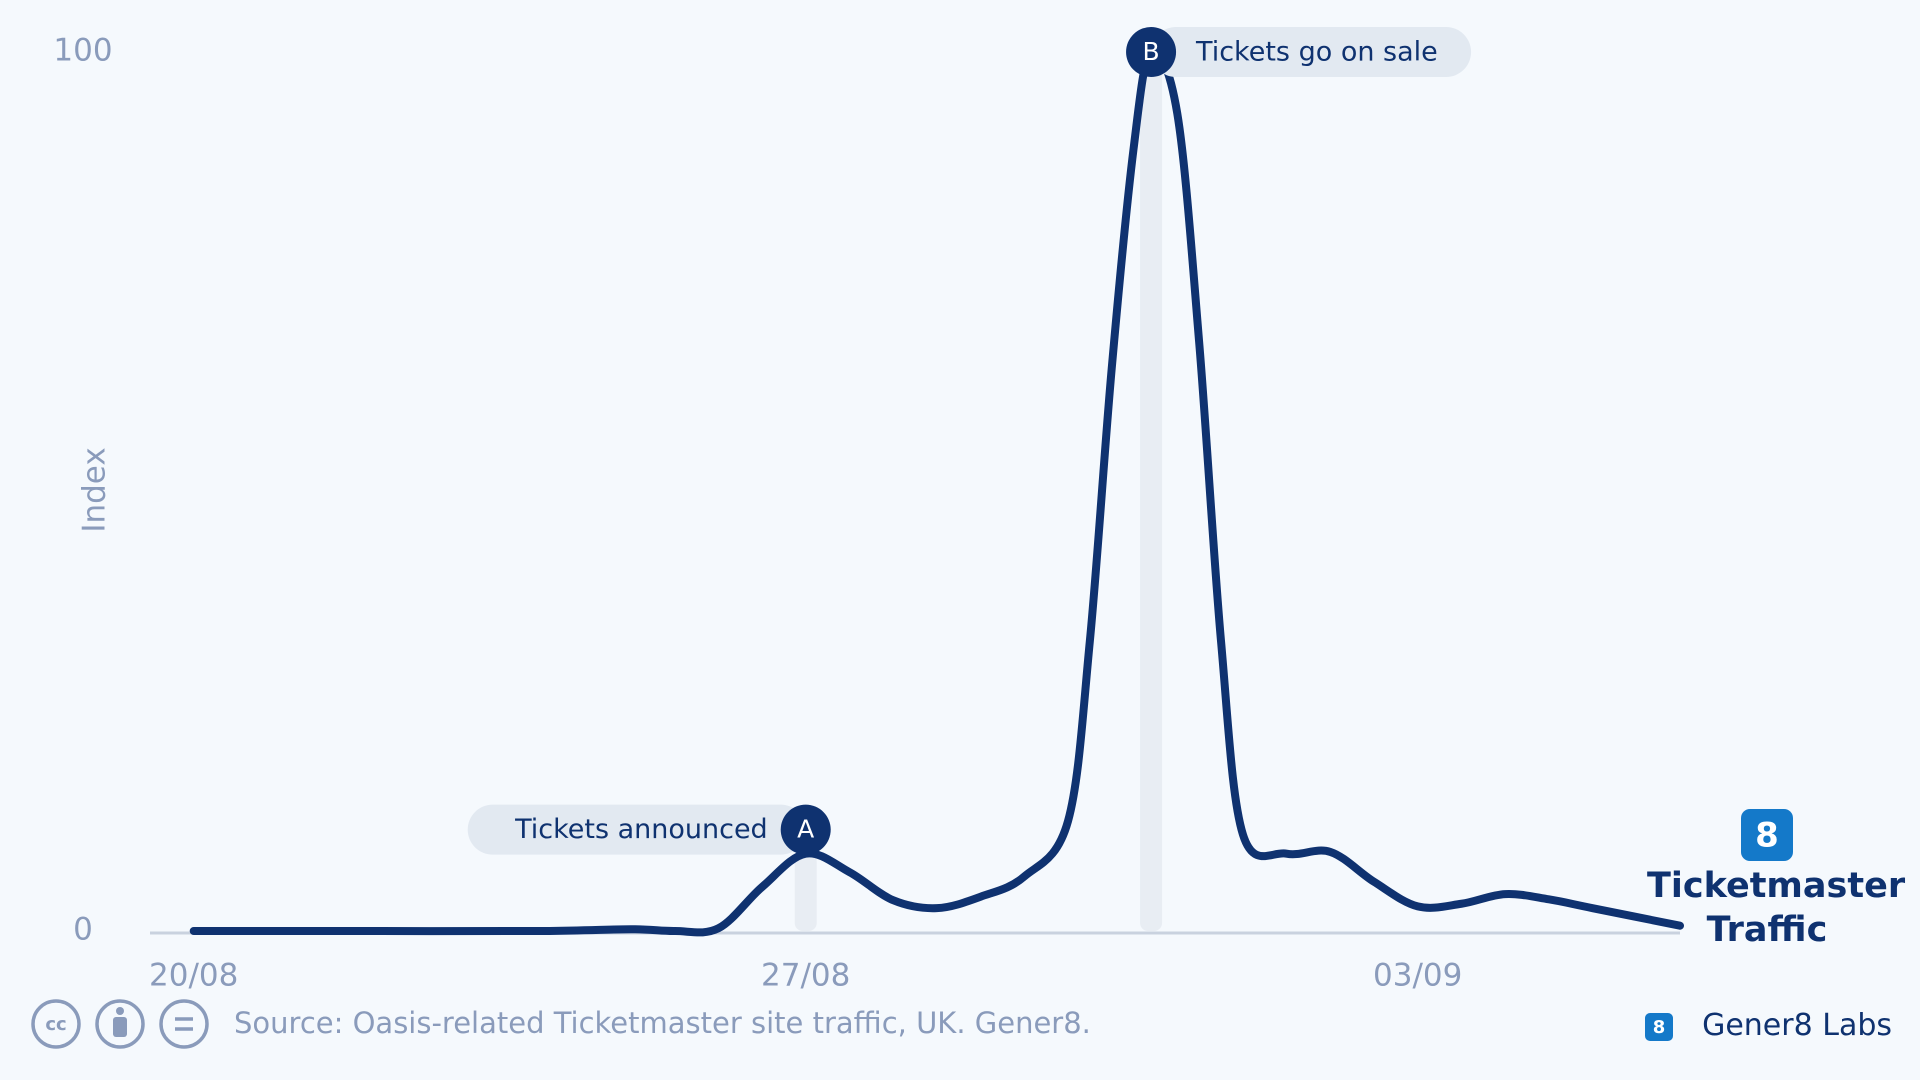 The height and width of the screenshot is (1080, 1920). I want to click on annotation: Tickets announced A, so click(649, 829).